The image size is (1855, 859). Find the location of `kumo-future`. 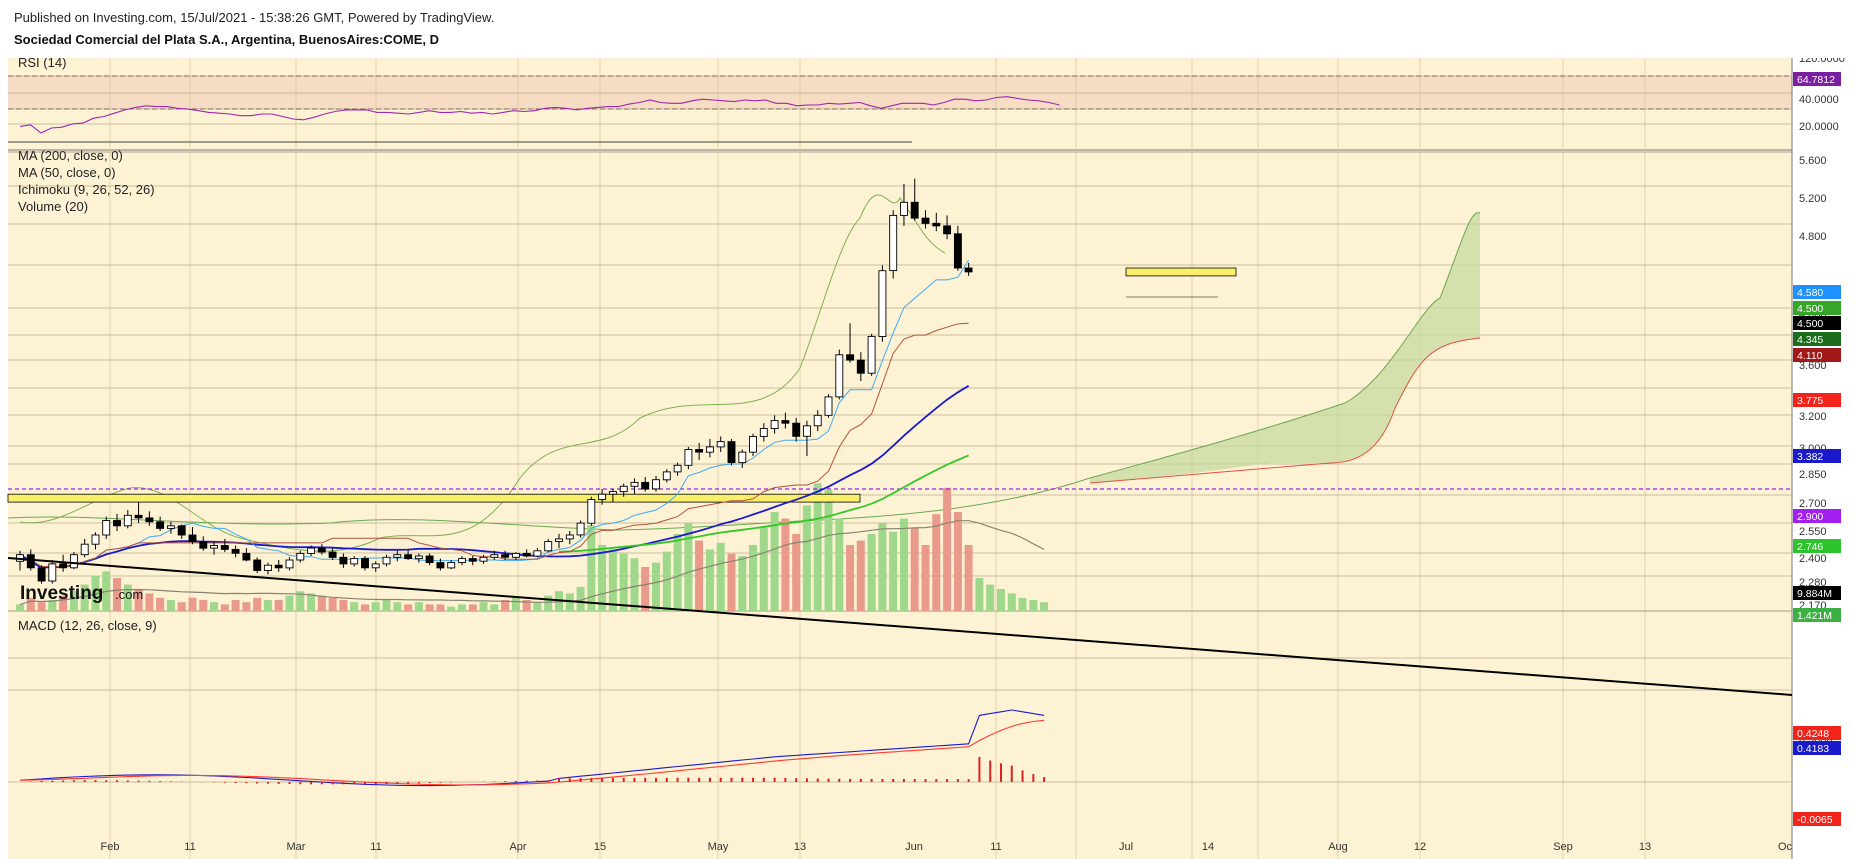

kumo-future is located at coordinates (1285, 347).